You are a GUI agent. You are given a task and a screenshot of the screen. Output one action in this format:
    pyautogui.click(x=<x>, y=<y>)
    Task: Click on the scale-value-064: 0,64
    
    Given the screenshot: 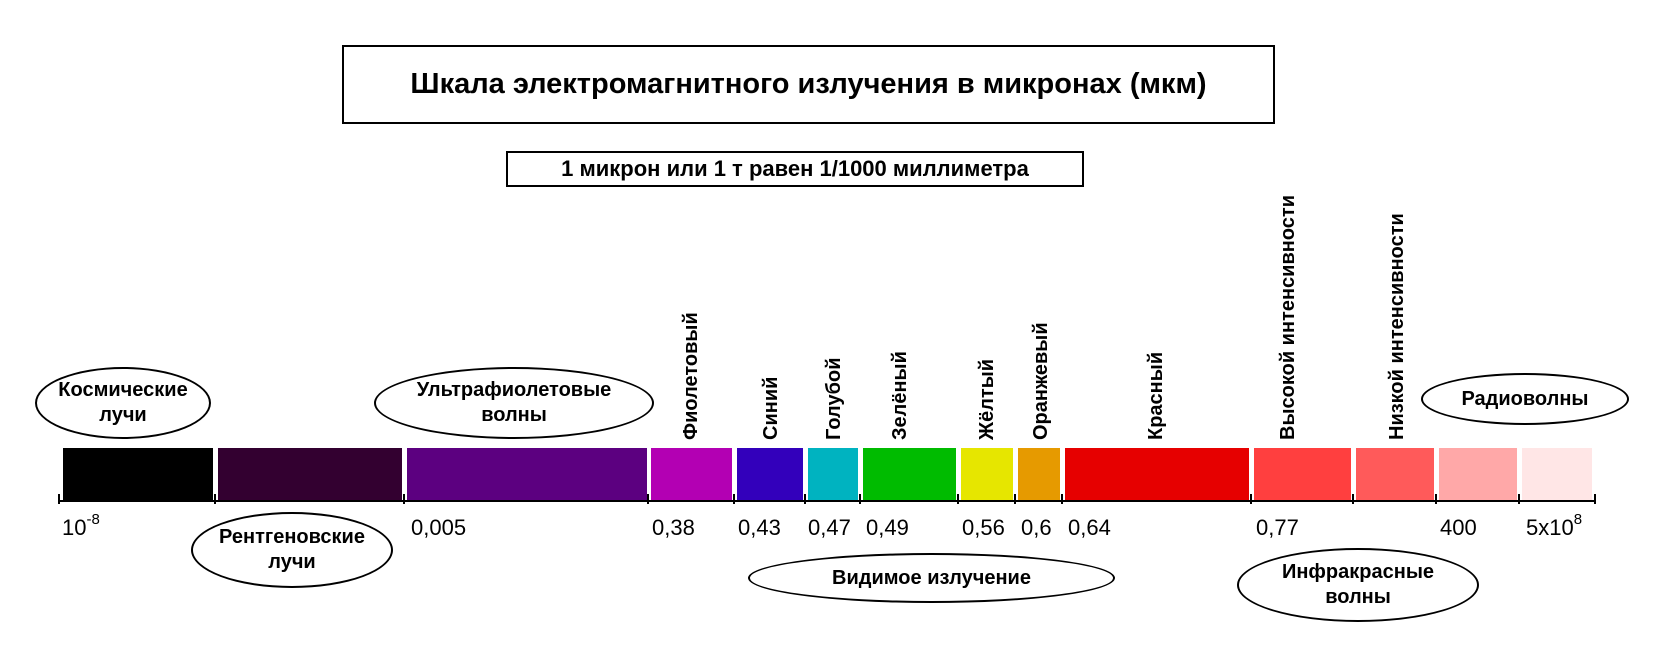 What is the action you would take?
    pyautogui.click(x=1089, y=527)
    